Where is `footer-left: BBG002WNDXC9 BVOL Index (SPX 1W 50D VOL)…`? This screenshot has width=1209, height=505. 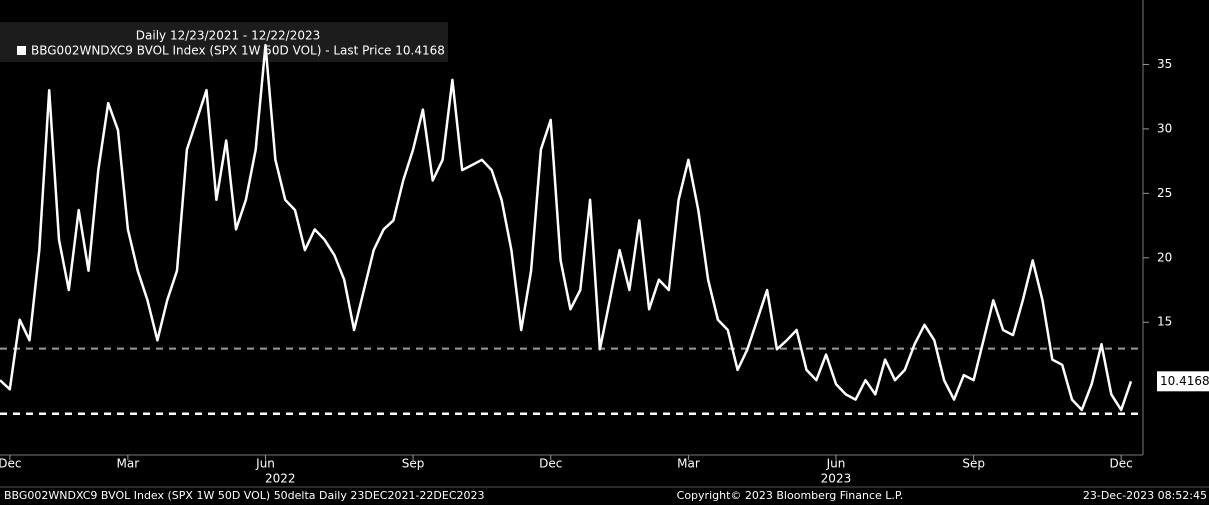 footer-left: BBG002WNDXC9 BVOL Index (SPX 1W 50D VOL)… is located at coordinates (244, 495).